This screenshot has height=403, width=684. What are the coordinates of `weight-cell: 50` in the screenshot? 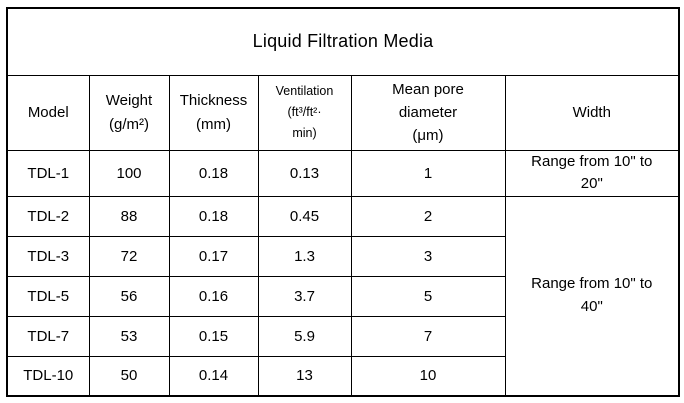 It's located at (129, 376).